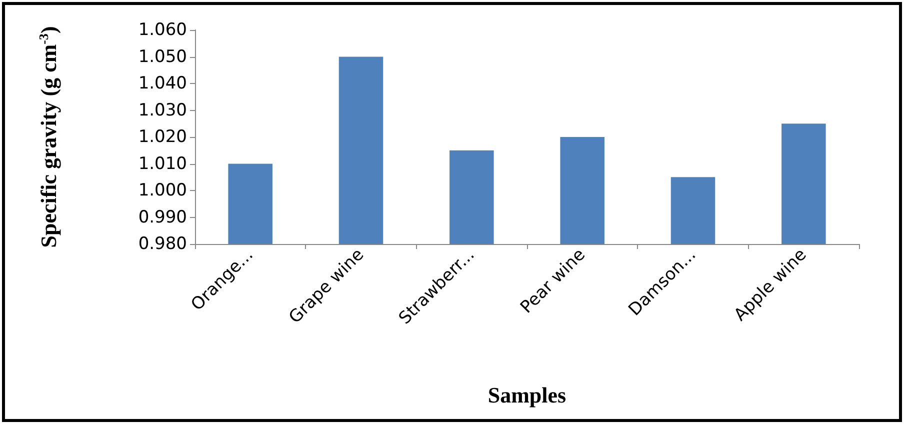 The height and width of the screenshot is (428, 908). I want to click on y-tick-label: 1.030, so click(162, 110).